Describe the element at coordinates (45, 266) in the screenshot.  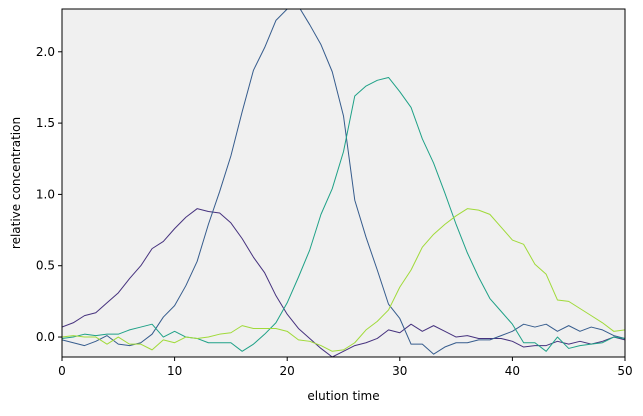
I see `y-tick-label: 0.5` at that location.